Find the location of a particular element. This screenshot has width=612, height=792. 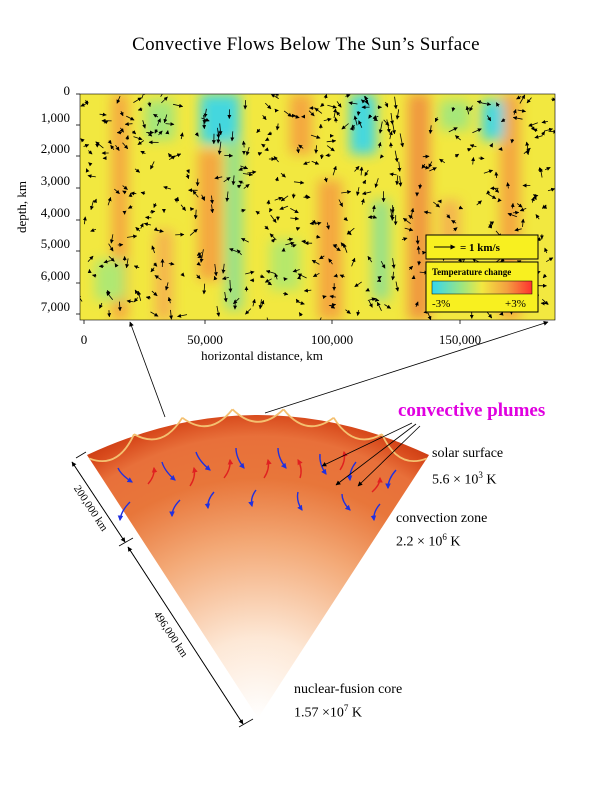

upflow-arrow is located at coordinates (343, 460).